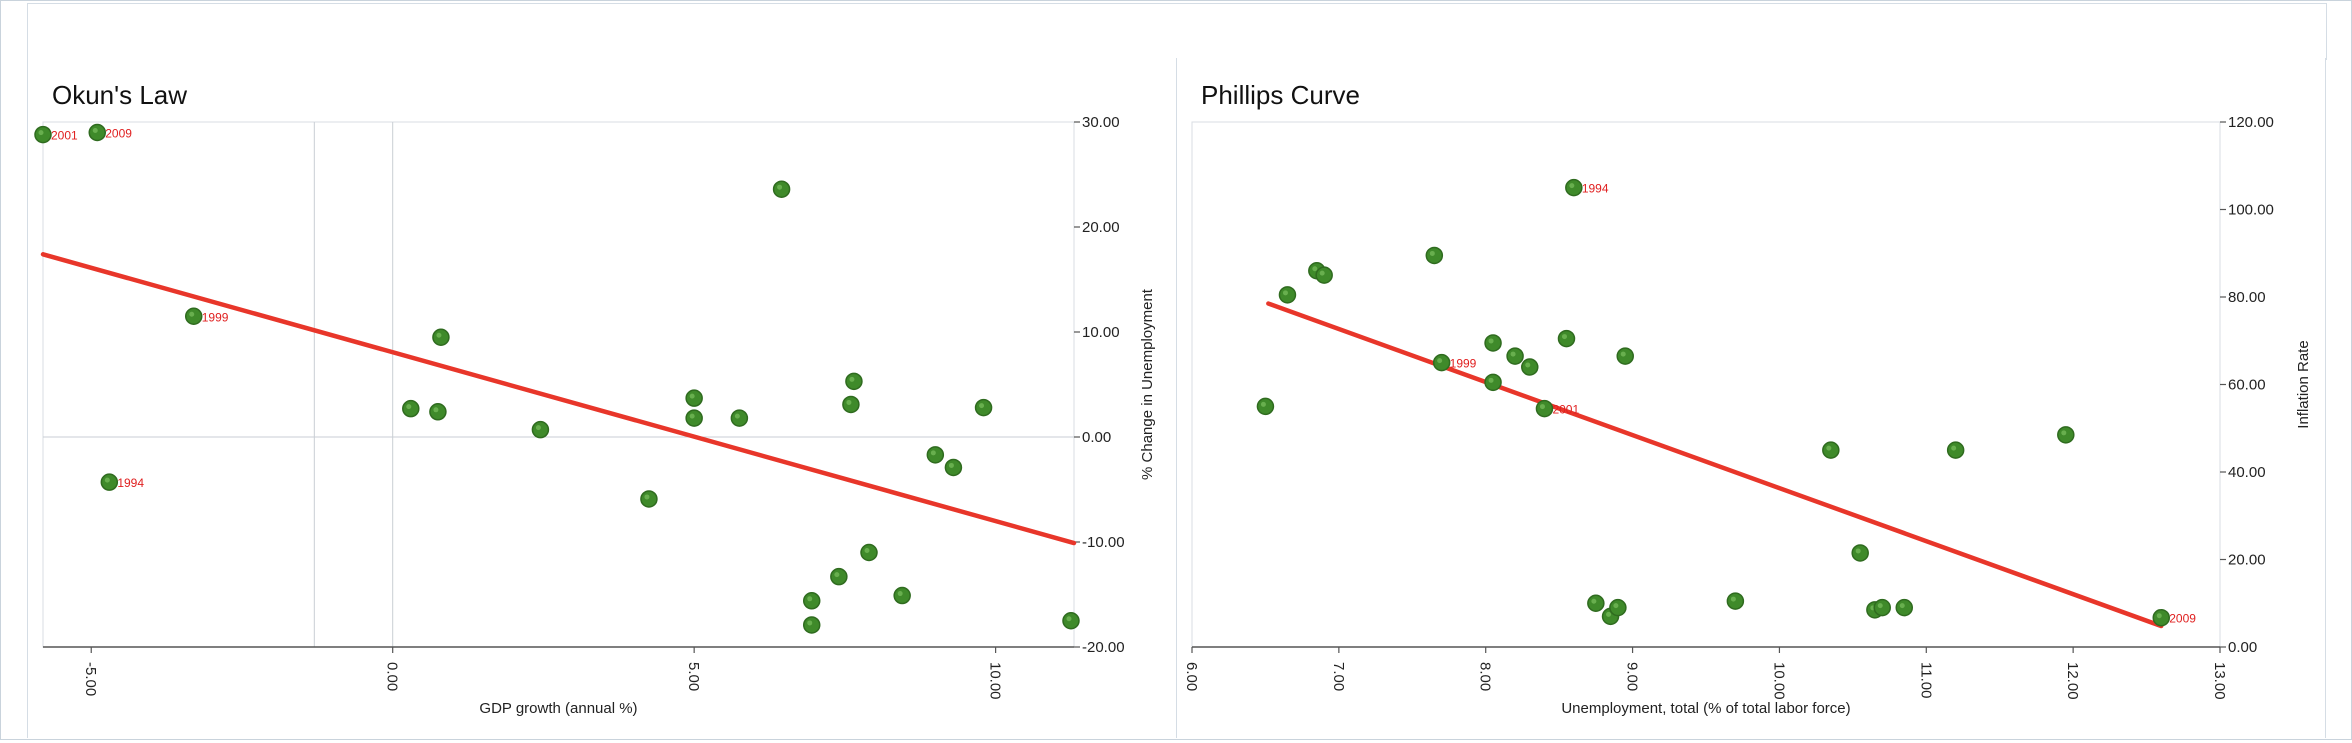  I want to click on data-point-label: 2009, so click(2182, 619).